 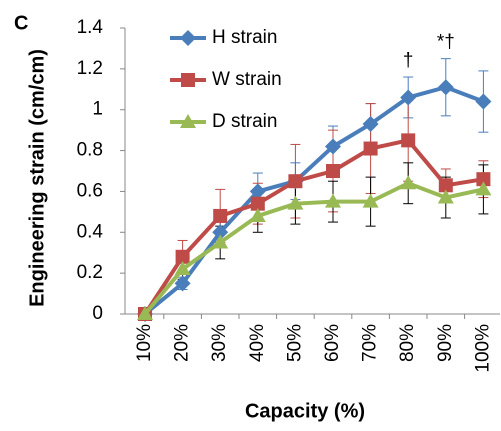 What do you see at coordinates (90, 150) in the screenshot?
I see `y-tick-label: 0.8` at bounding box center [90, 150].